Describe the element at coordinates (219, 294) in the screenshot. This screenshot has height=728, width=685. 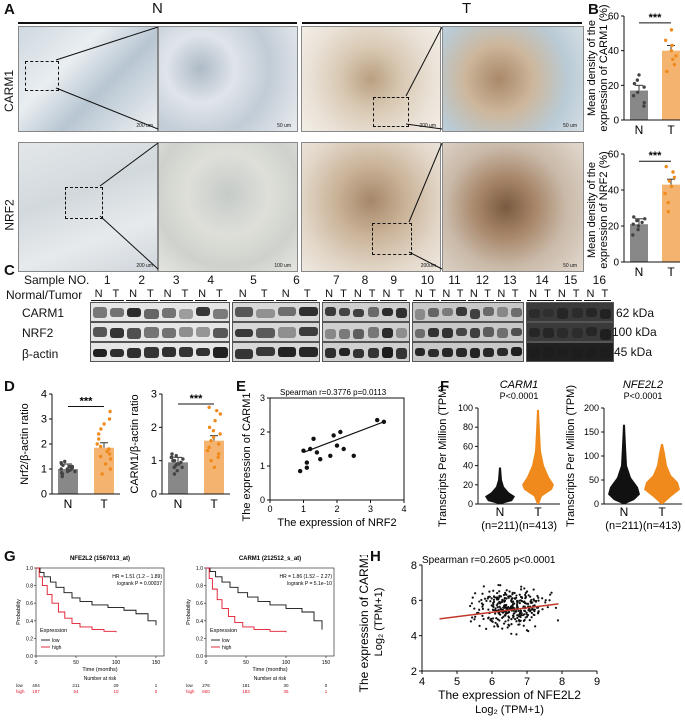
I see `lane-label-t: T` at that location.